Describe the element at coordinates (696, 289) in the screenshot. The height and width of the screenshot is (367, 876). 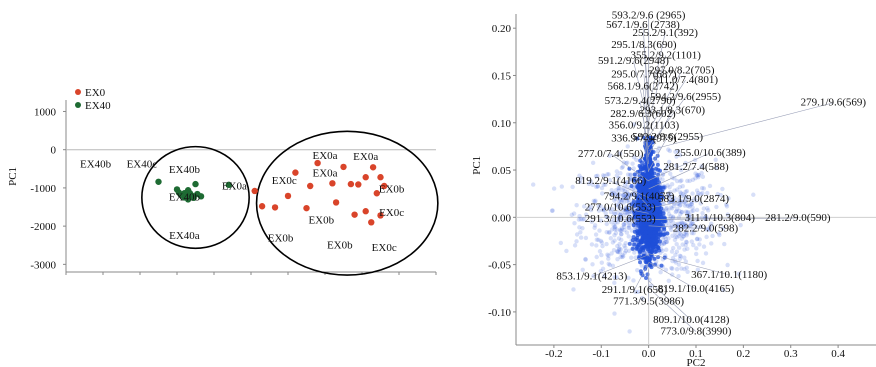
I see `annotation-label: 819.1/10.0(4165)` at that location.